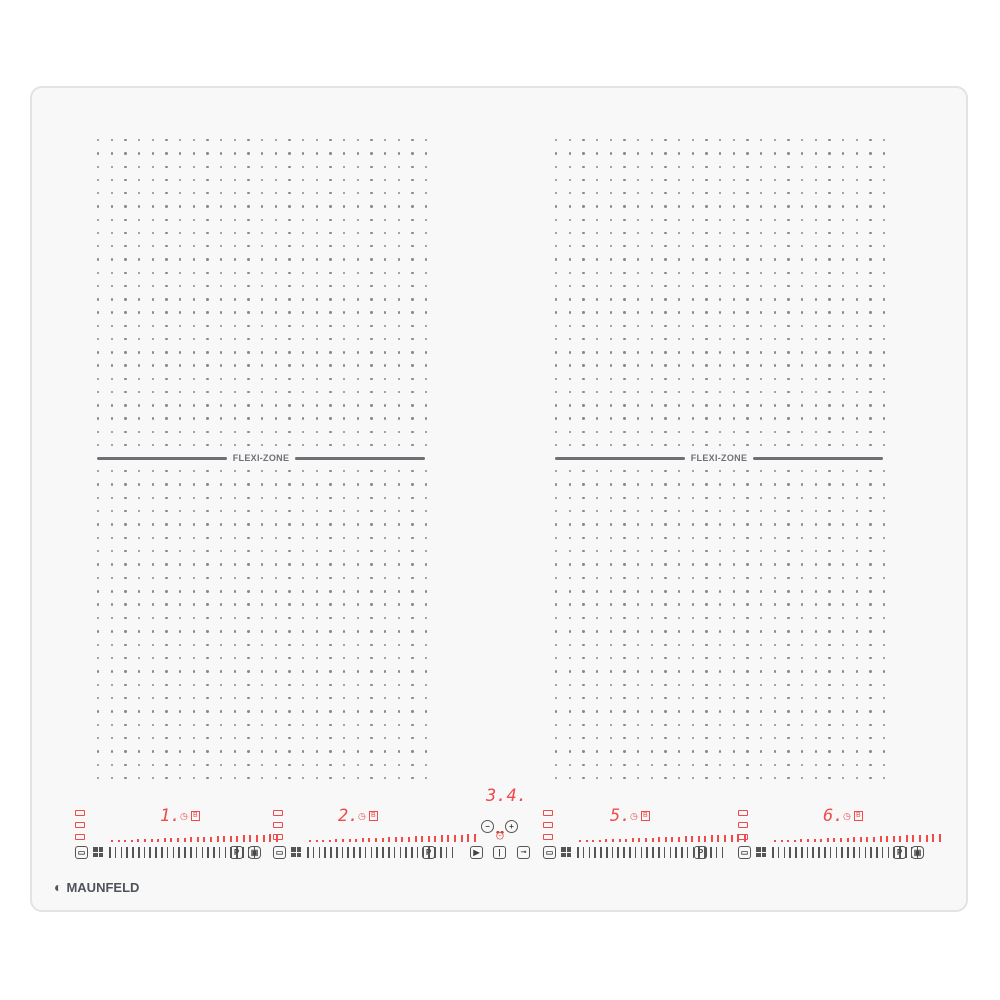 Image resolution: width=1000 pixels, height=1000 pixels. Describe the element at coordinates (476, 852) in the screenshot. I see `play-icon: ▶` at that location.